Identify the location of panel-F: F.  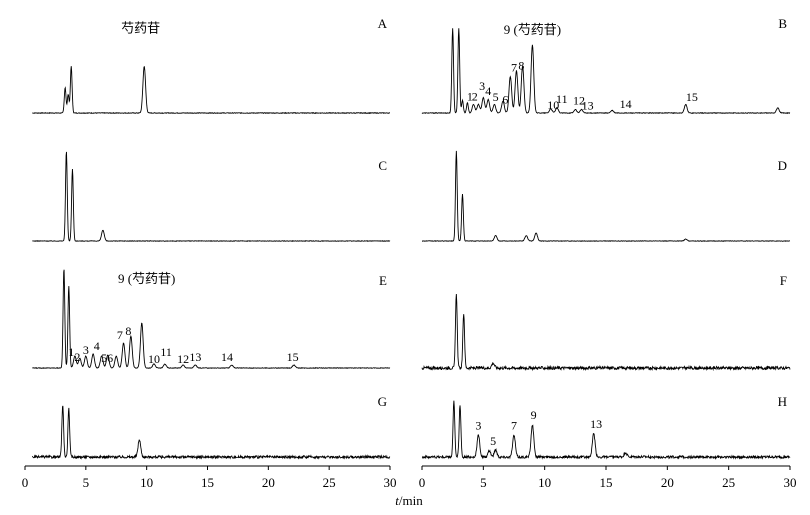
(606, 322).